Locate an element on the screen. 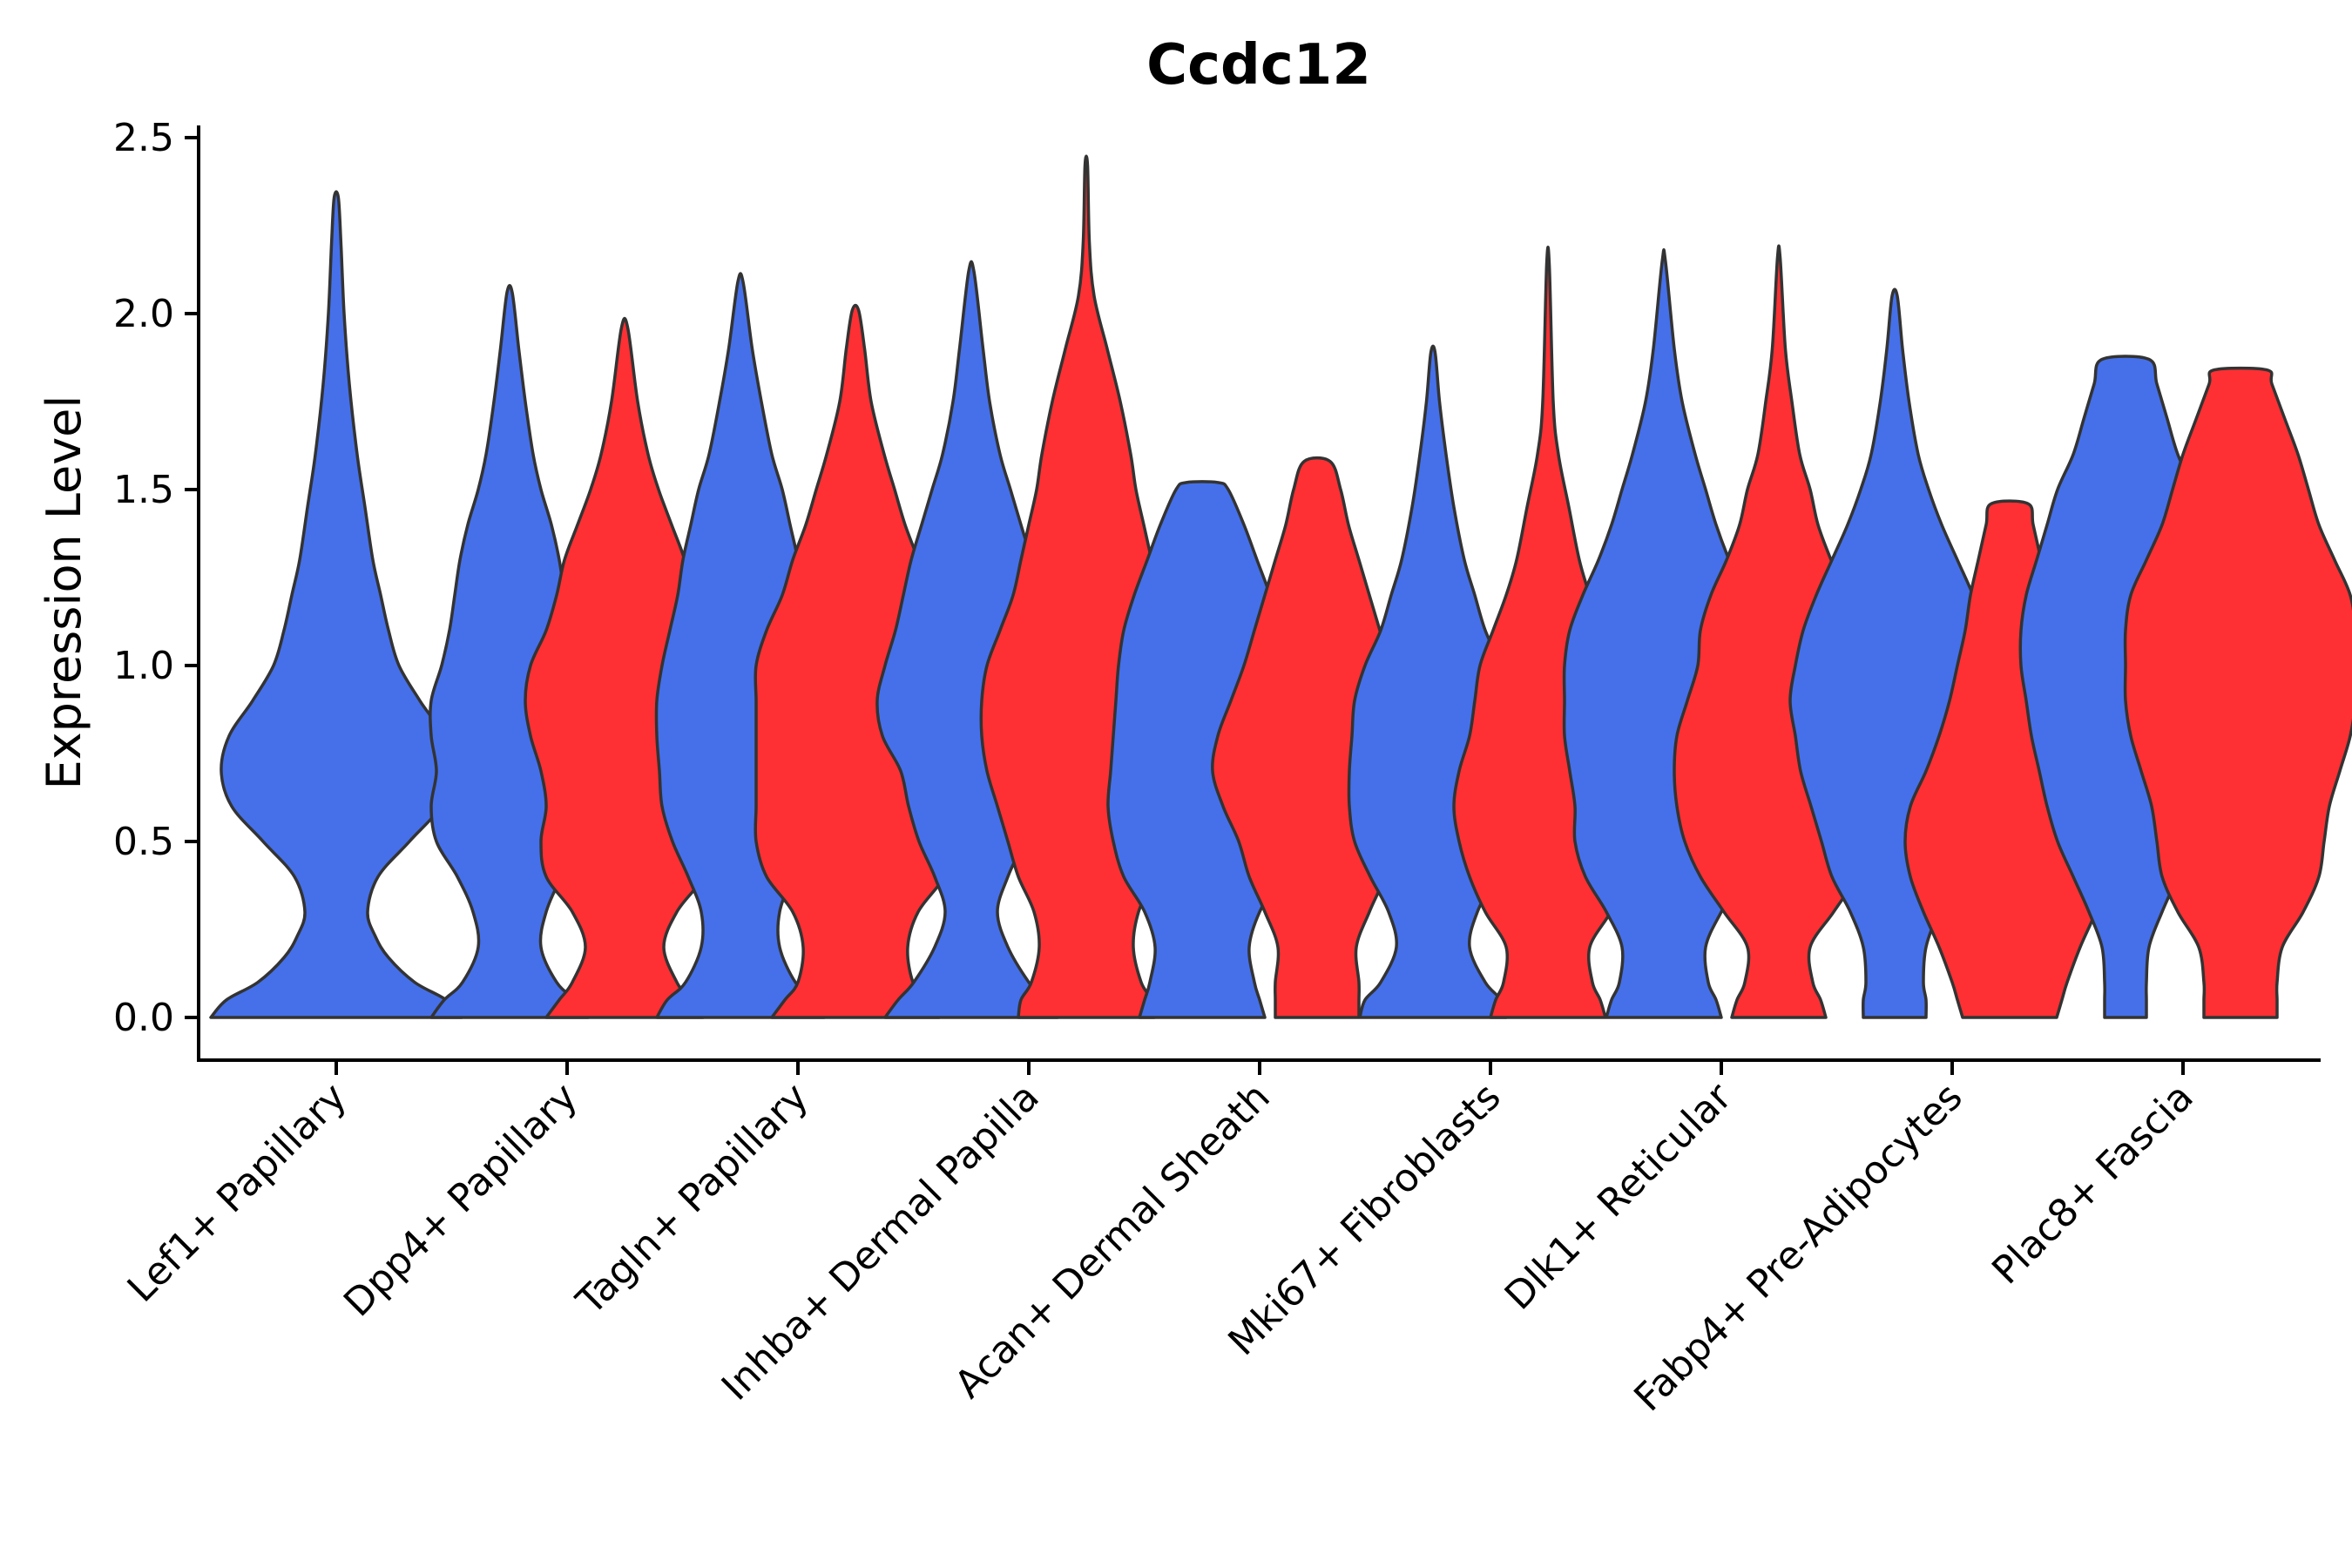  x-tick-label: Dlk1+ Reticular is located at coordinates (1619, 1196).